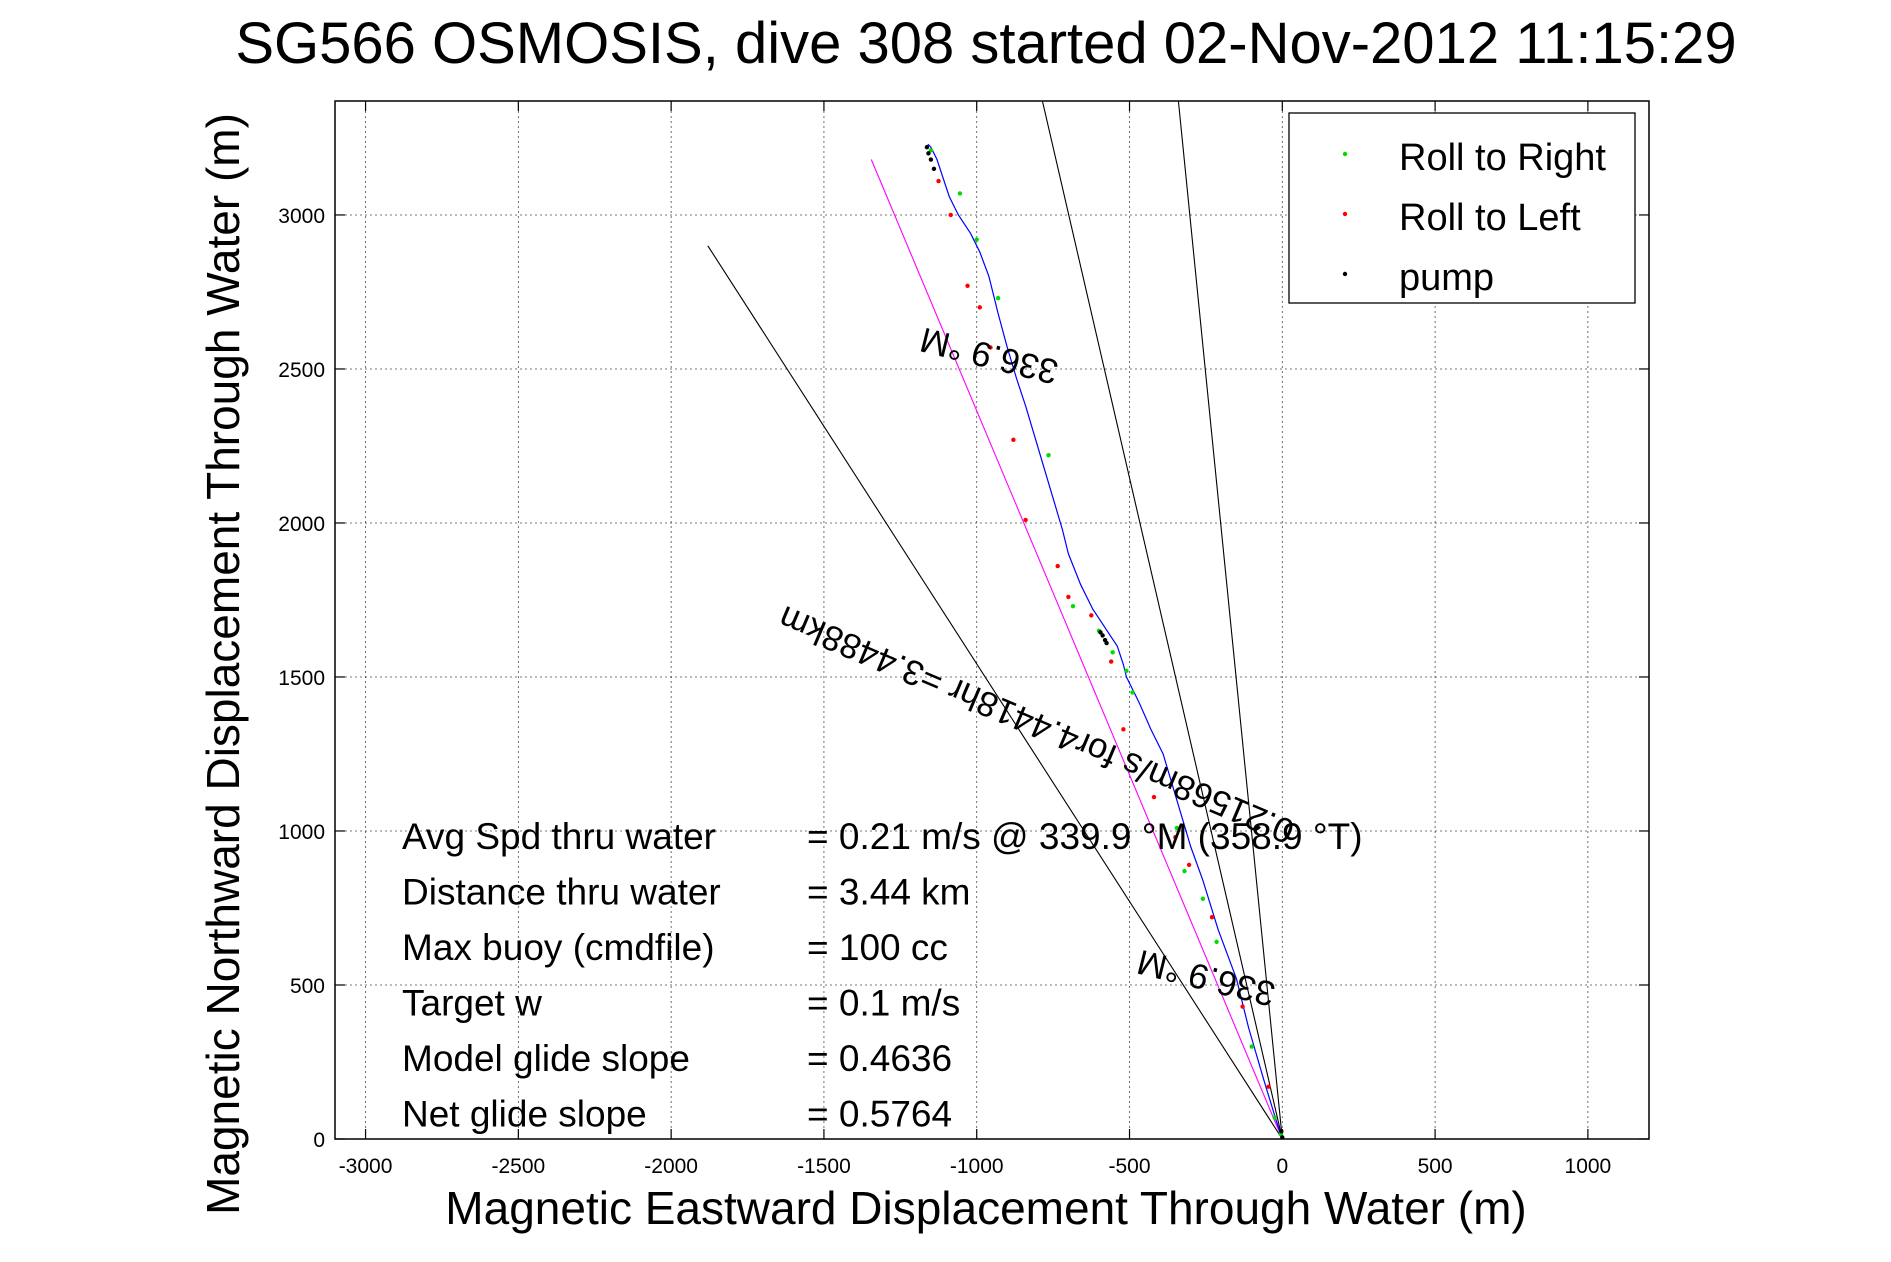 The height and width of the screenshot is (1262, 1891). Describe the element at coordinates (1085, 836) in the screenshot. I see `annotation-value: = 0.21 m/s @ 339.9 °M (358.9 °T)` at that location.